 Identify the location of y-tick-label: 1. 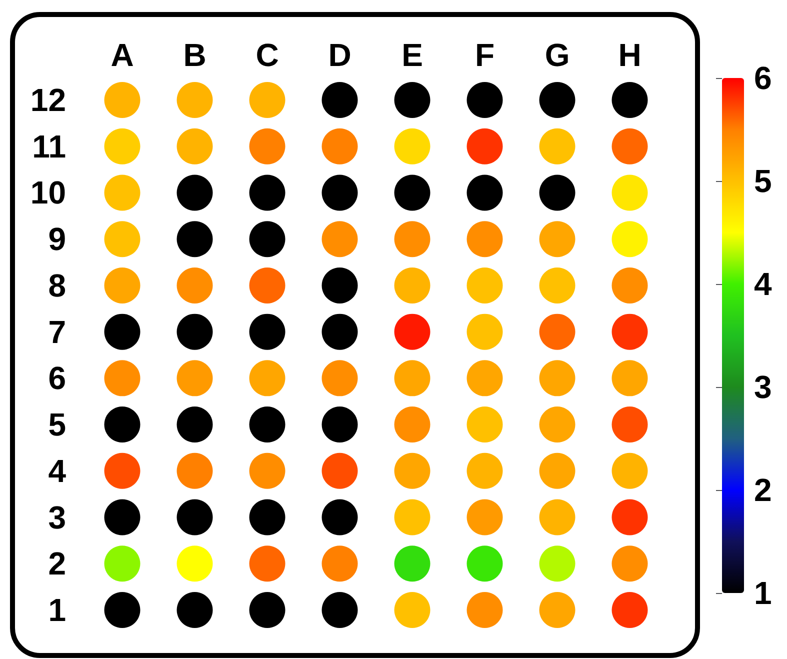
(57, 610).